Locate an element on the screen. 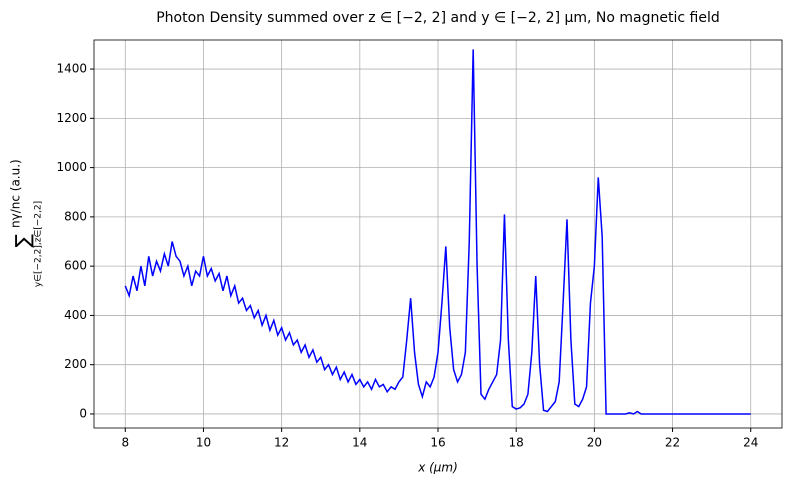  x-tick-label: 20 is located at coordinates (594, 443).